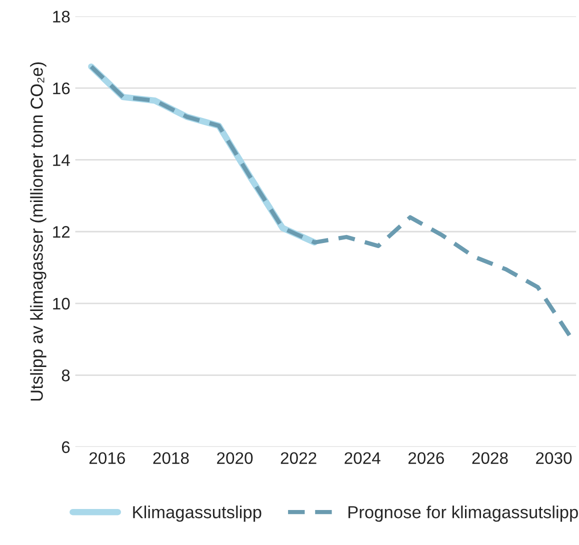  What do you see at coordinates (171, 458) in the screenshot?
I see `x-tick-label: 2018` at bounding box center [171, 458].